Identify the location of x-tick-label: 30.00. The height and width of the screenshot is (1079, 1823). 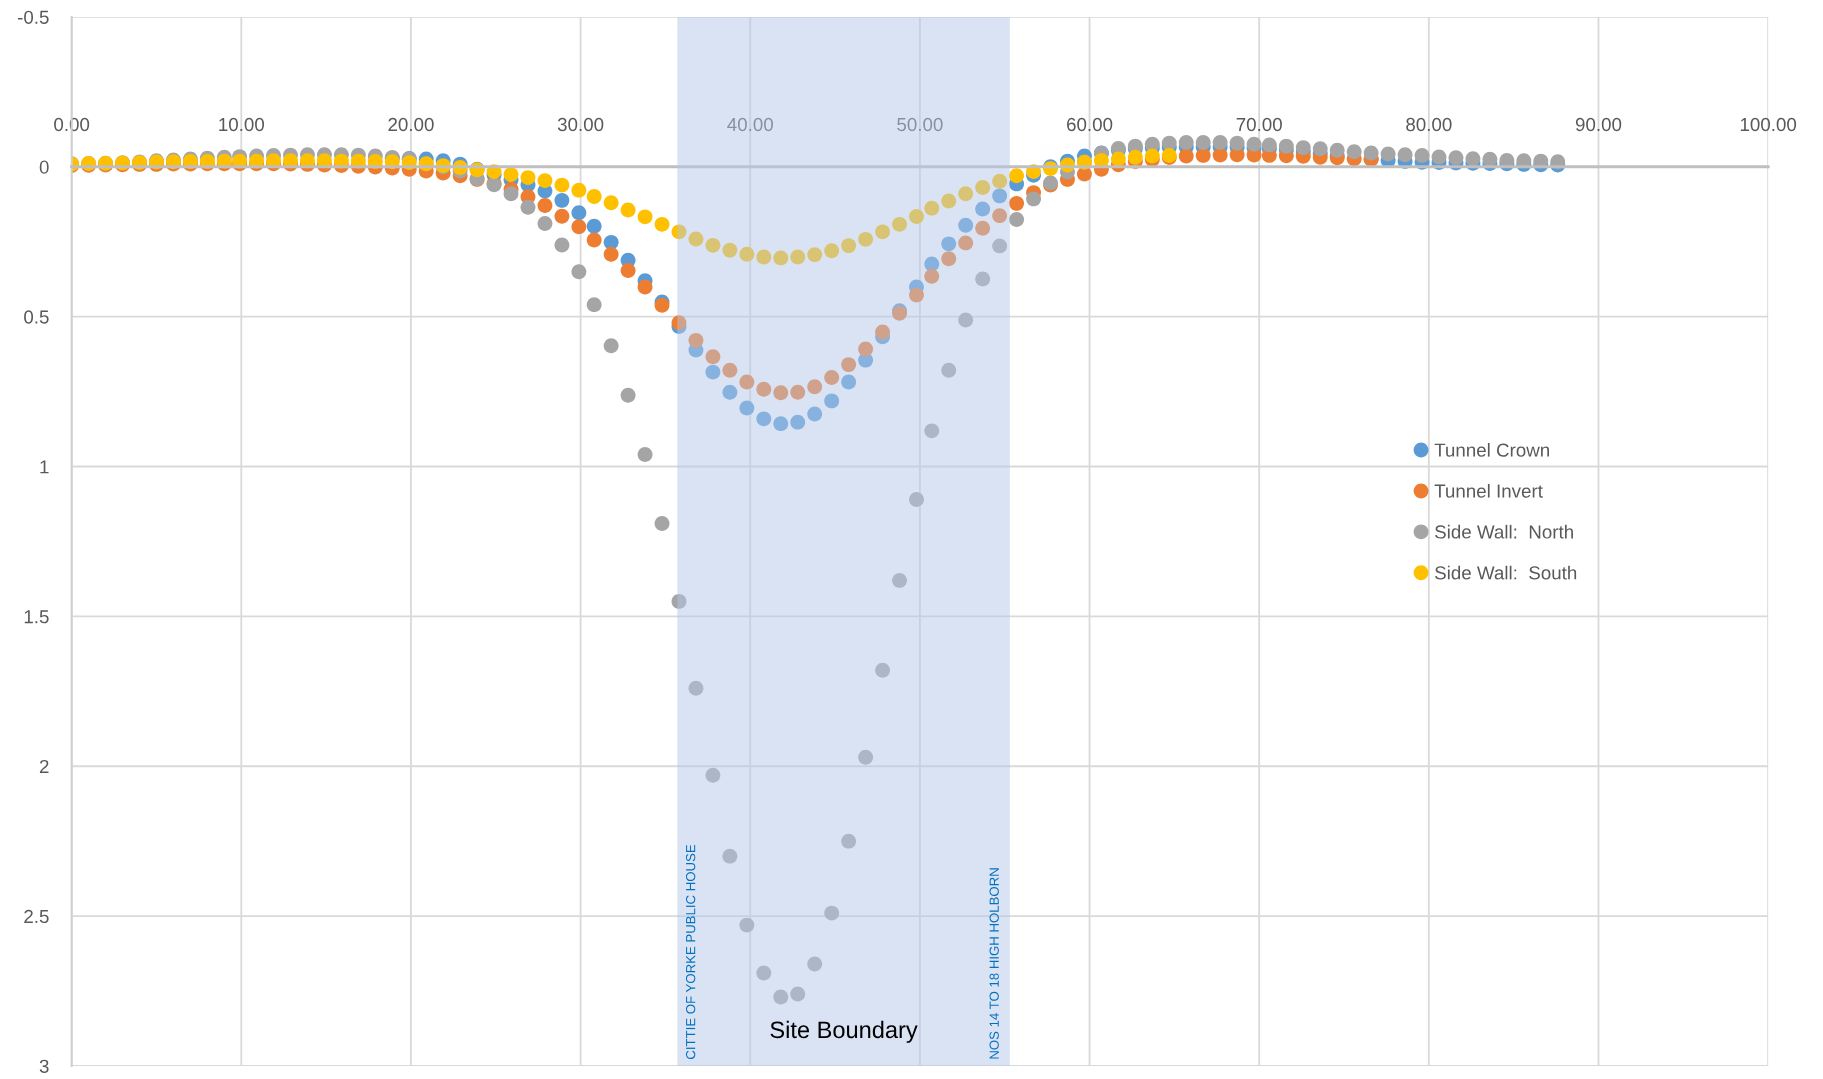
(580, 124).